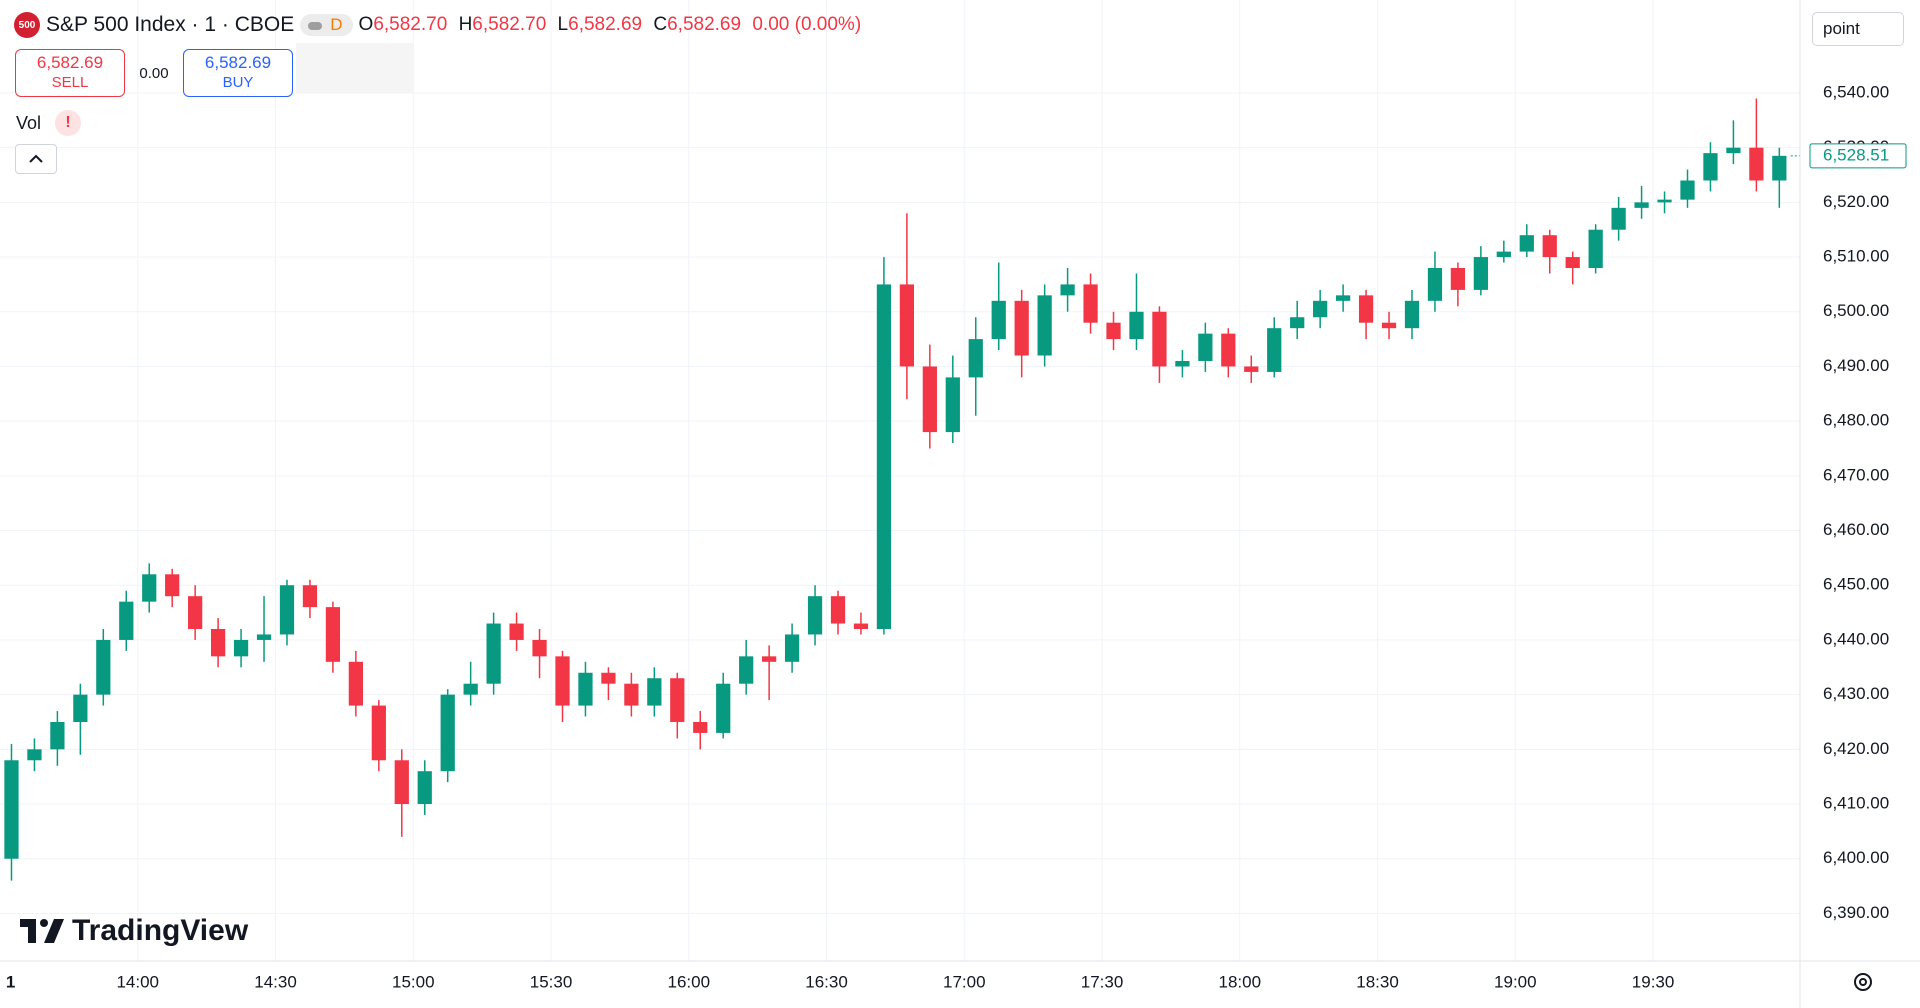  I want to click on ohlc-label: L, so click(563, 24).